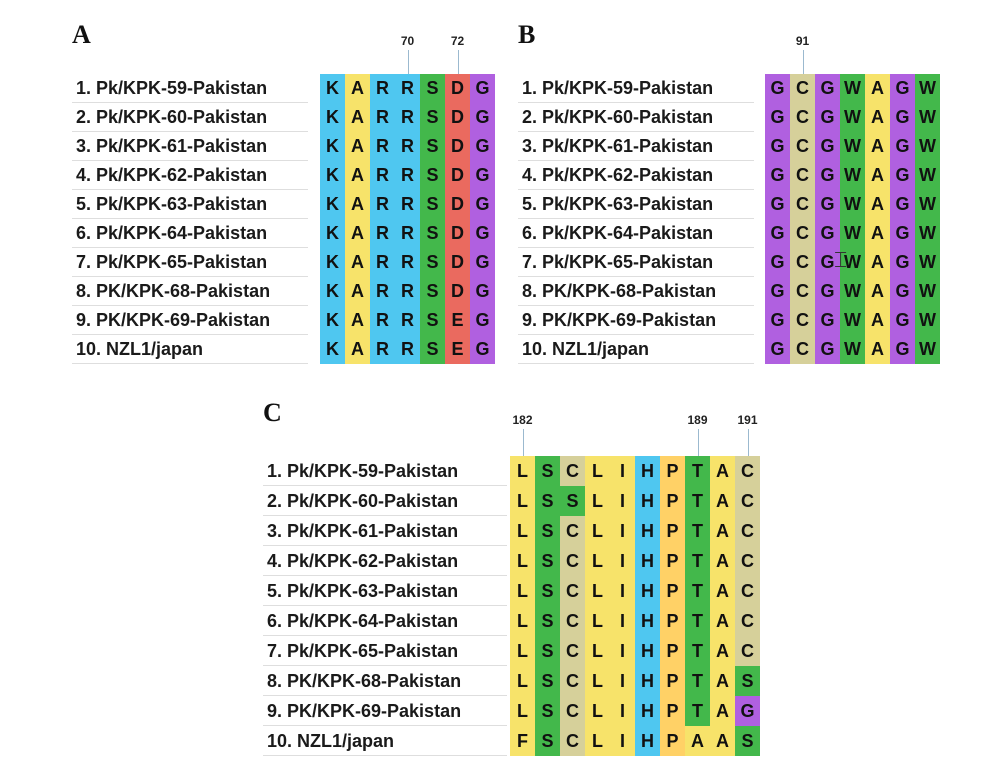 This screenshot has width=1000, height=766. Describe the element at coordinates (672, 651) in the screenshot. I see `residue-cell: P` at that location.